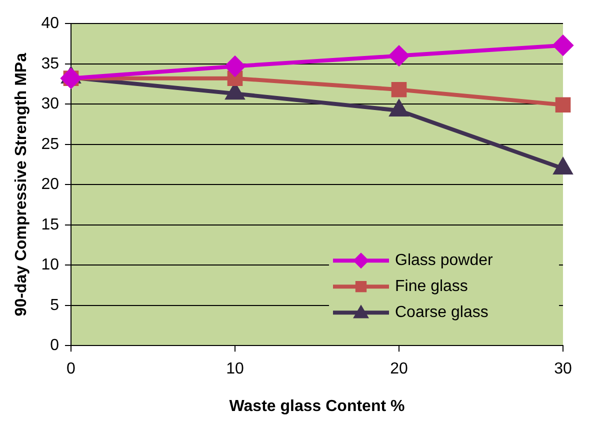  Describe the element at coordinates (50, 265) in the screenshot. I see `y-tick-label: 10` at that location.